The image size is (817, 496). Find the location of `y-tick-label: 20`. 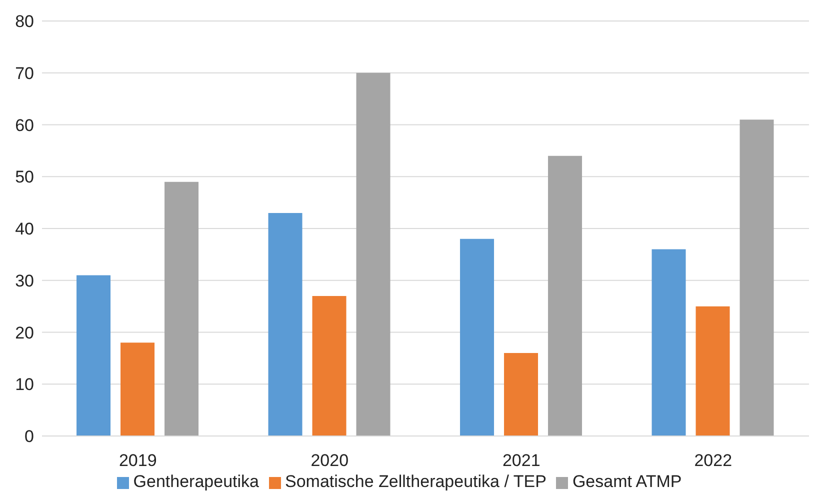

y-tick-label: 20 is located at coordinates (24, 332).